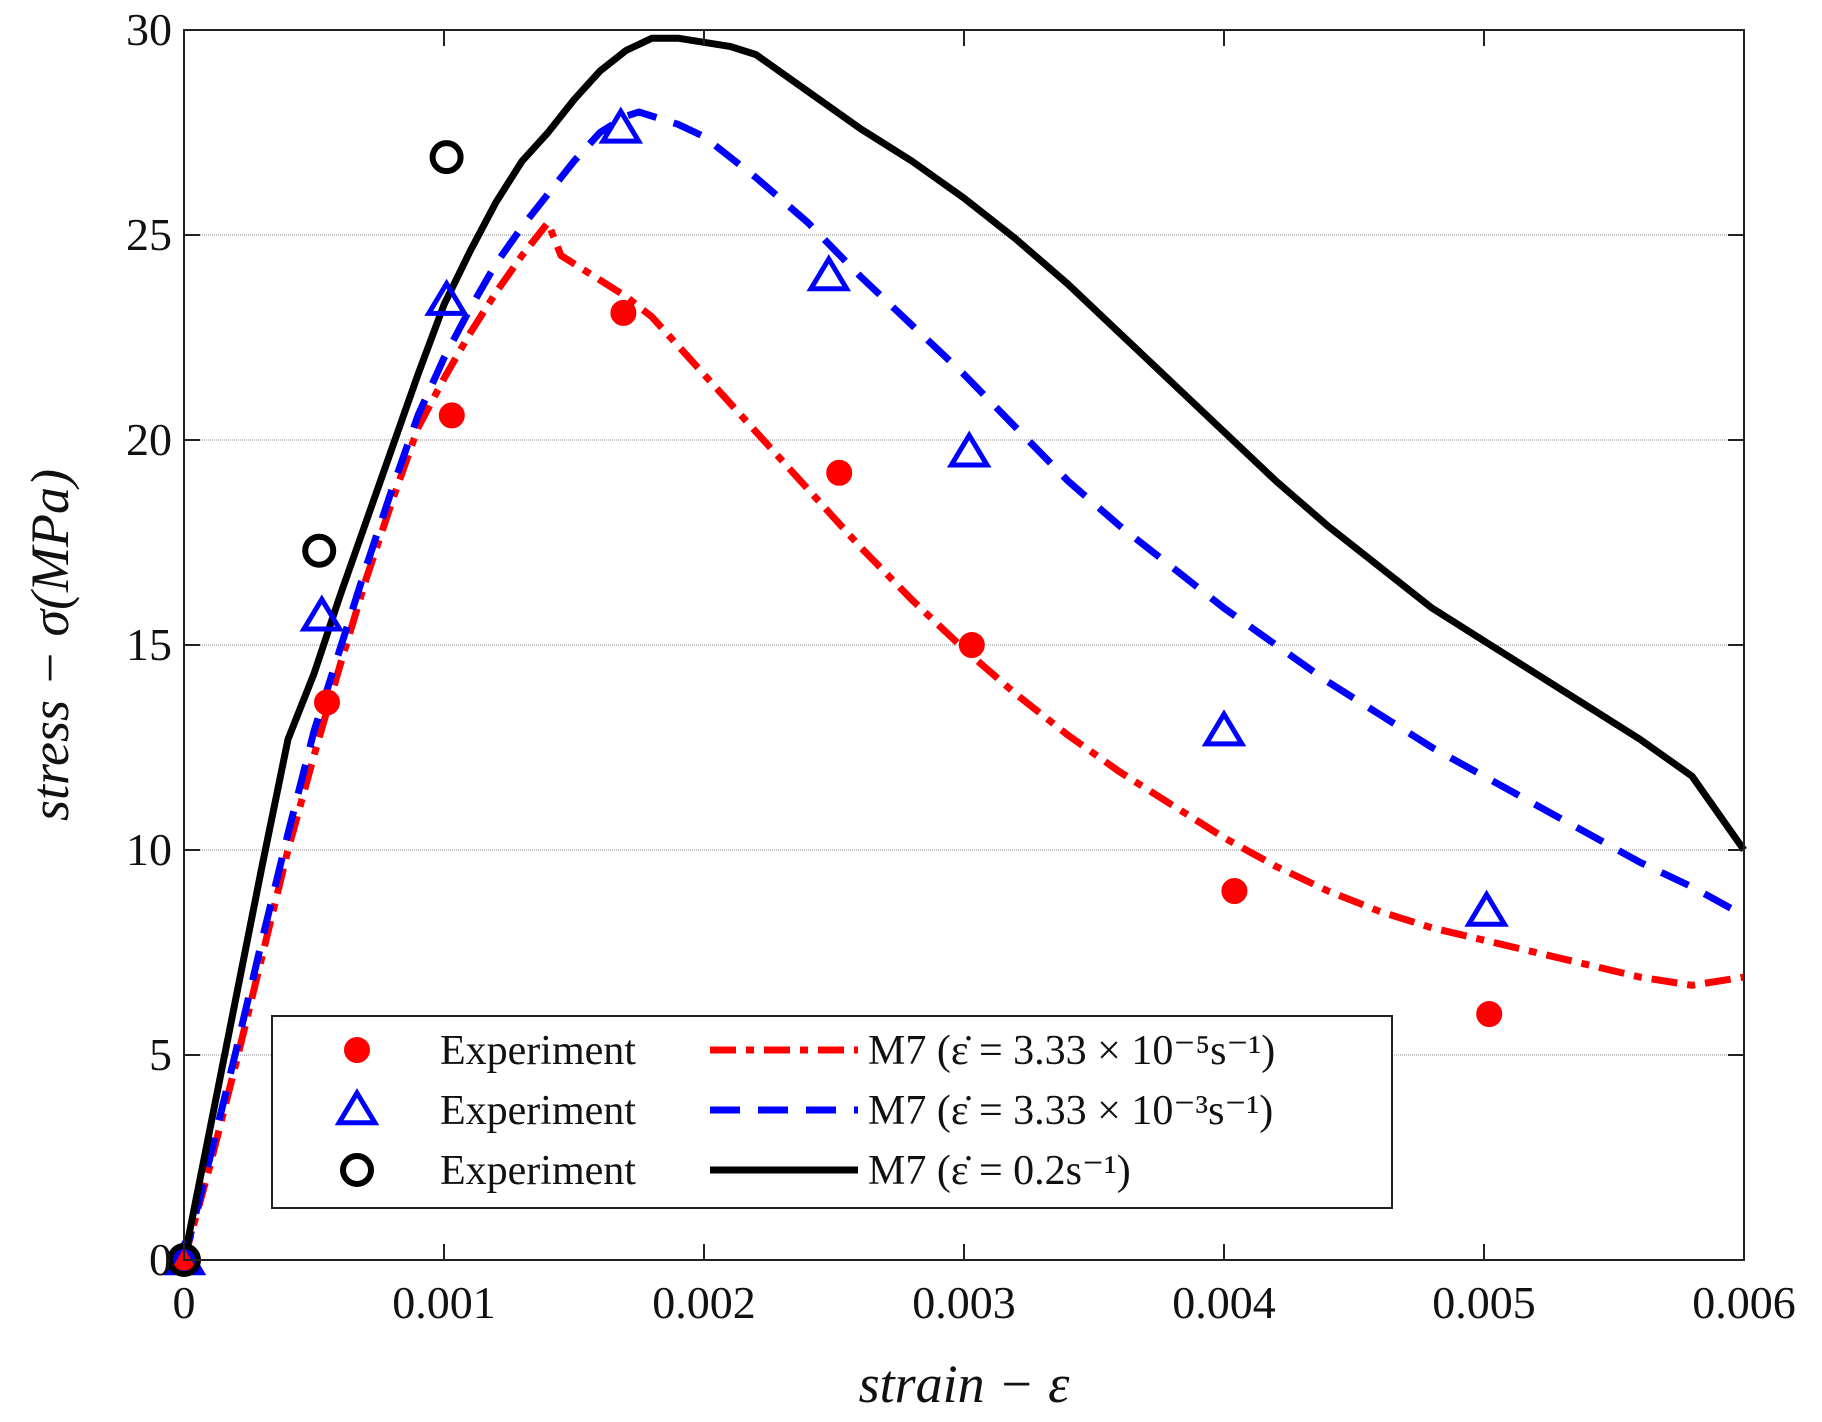 The image size is (1822, 1422). Describe the element at coordinates (999, 1171) in the screenshot. I see `legend-line-label-2: M7 (ε̇ = 0.2s⁻¹)` at that location.